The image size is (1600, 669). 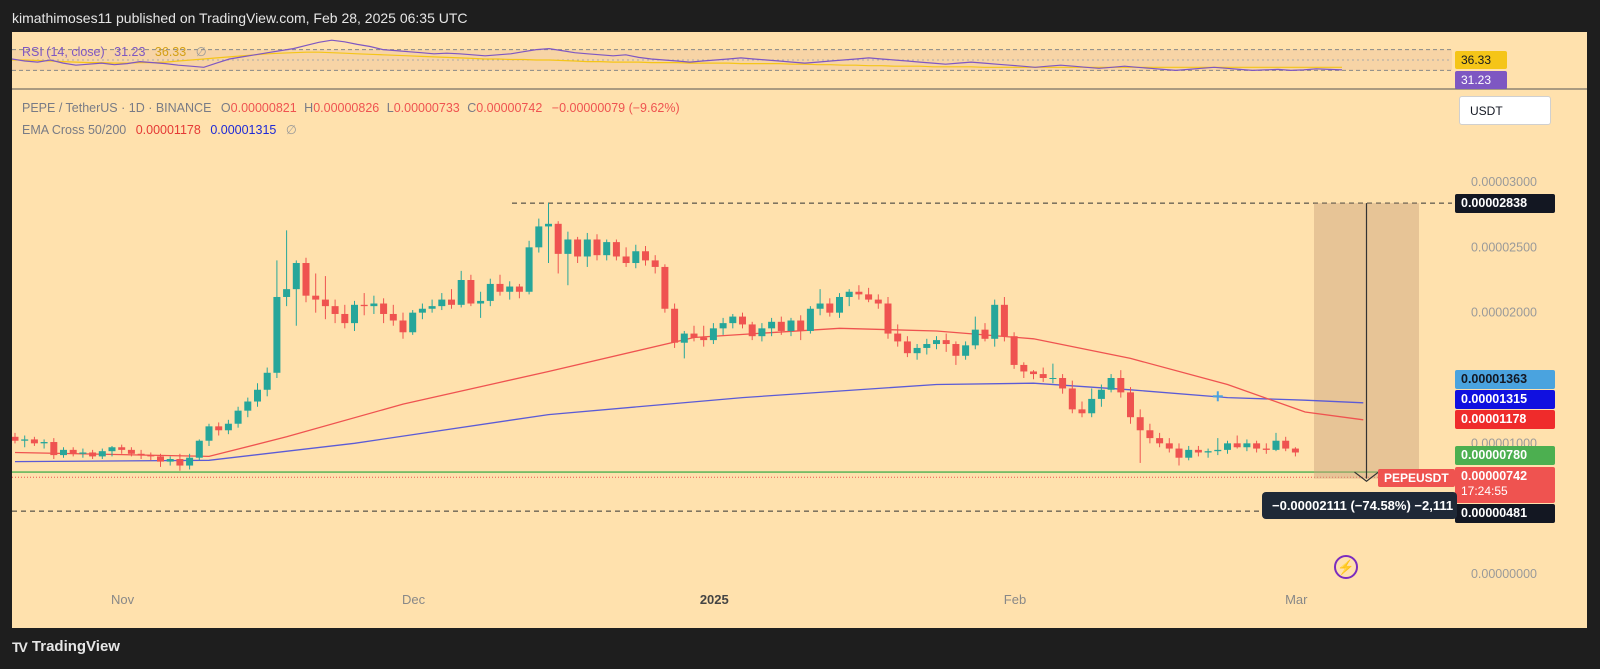 I want to click on top-level-badge: 0.00002838, so click(x=1505, y=203).